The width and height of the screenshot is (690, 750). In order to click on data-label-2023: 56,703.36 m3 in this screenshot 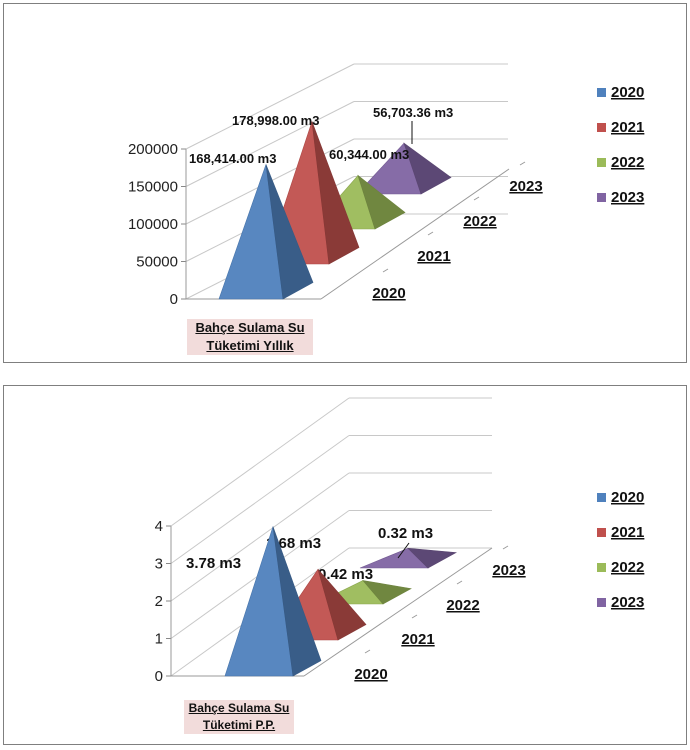, I will do `click(413, 112)`.